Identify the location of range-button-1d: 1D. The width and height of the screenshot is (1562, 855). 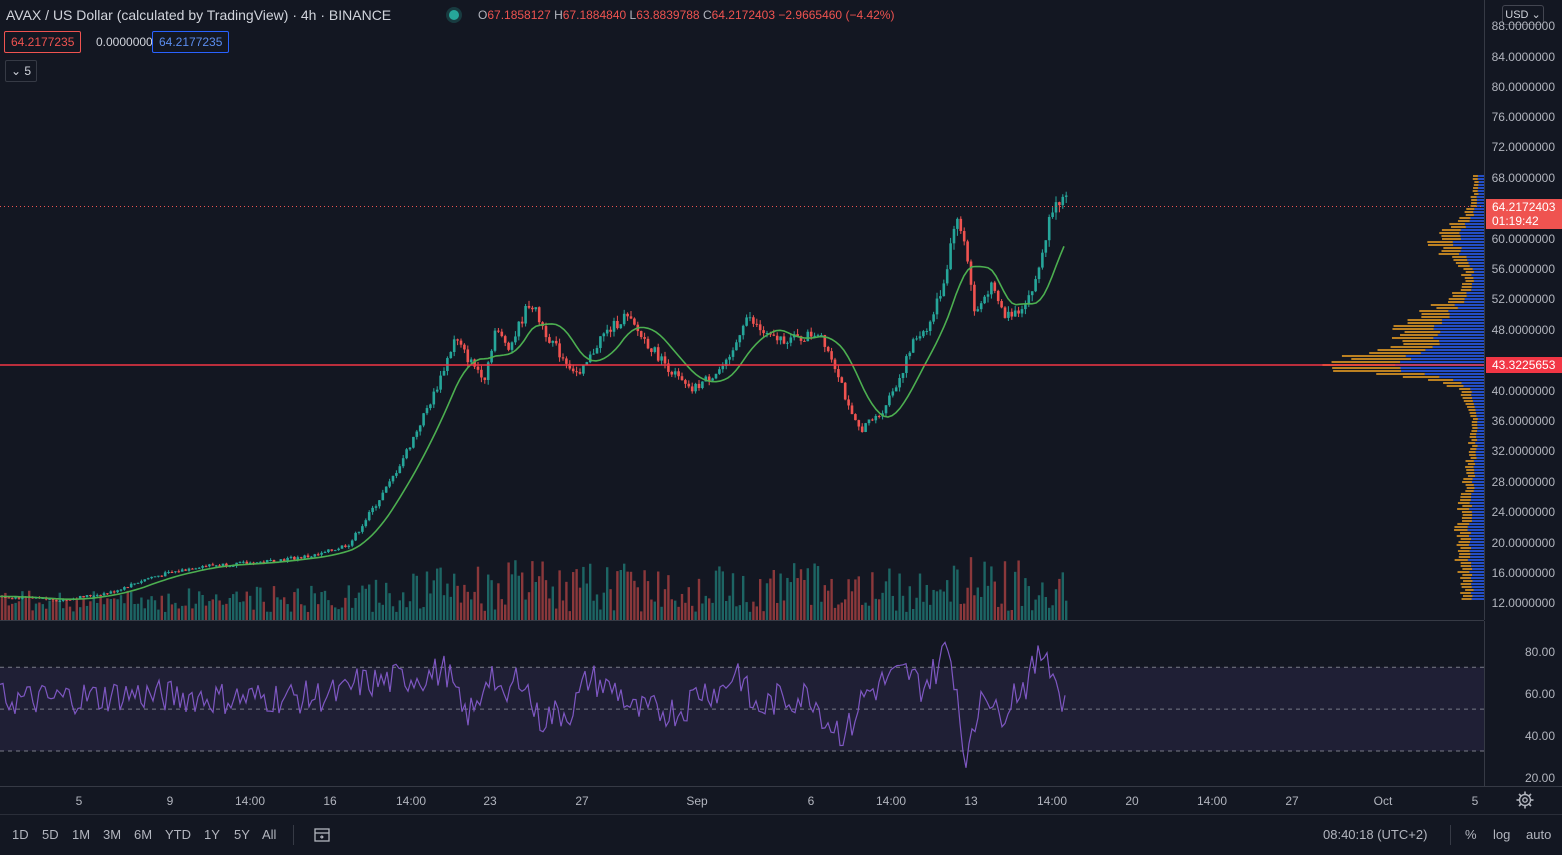
(20, 834).